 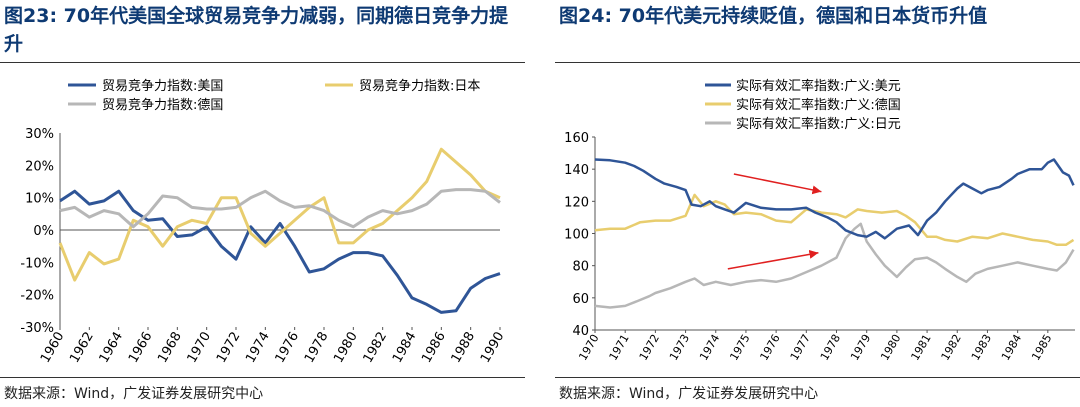 I want to click on x-tick-label: 1977, so click(x=800, y=347).